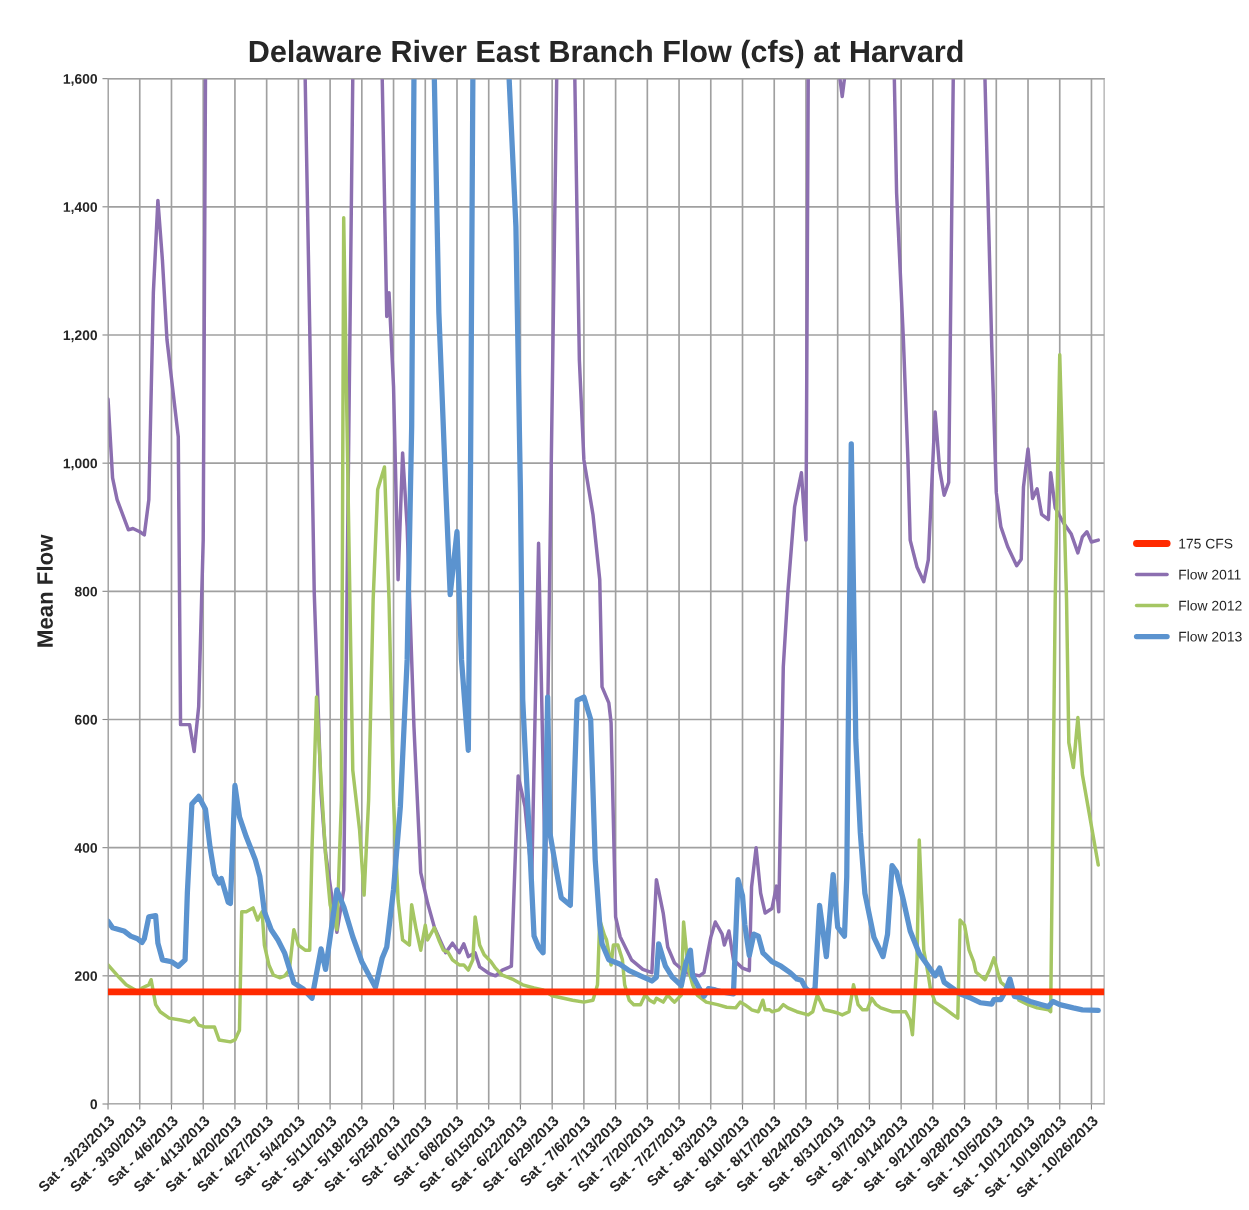 The width and height of the screenshot is (1249, 1210). What do you see at coordinates (80, 208) in the screenshot?
I see `y-tick-label: 1,400` at bounding box center [80, 208].